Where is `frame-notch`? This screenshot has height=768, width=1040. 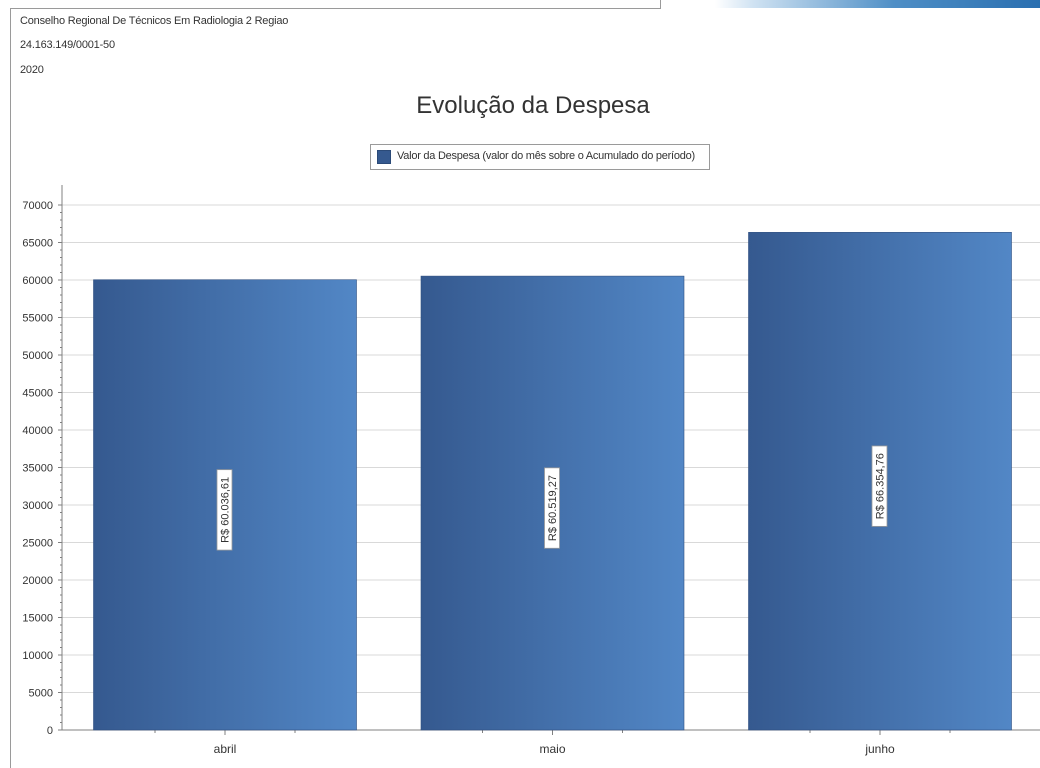 frame-notch is located at coordinates (660, 4).